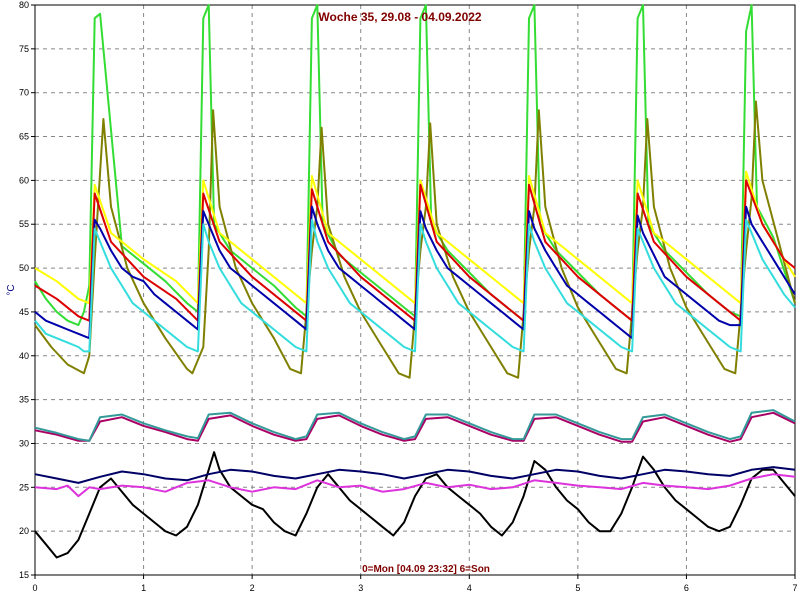 The image size is (800, 600). I want to click on y-tick-label: 45, so click(24, 312).